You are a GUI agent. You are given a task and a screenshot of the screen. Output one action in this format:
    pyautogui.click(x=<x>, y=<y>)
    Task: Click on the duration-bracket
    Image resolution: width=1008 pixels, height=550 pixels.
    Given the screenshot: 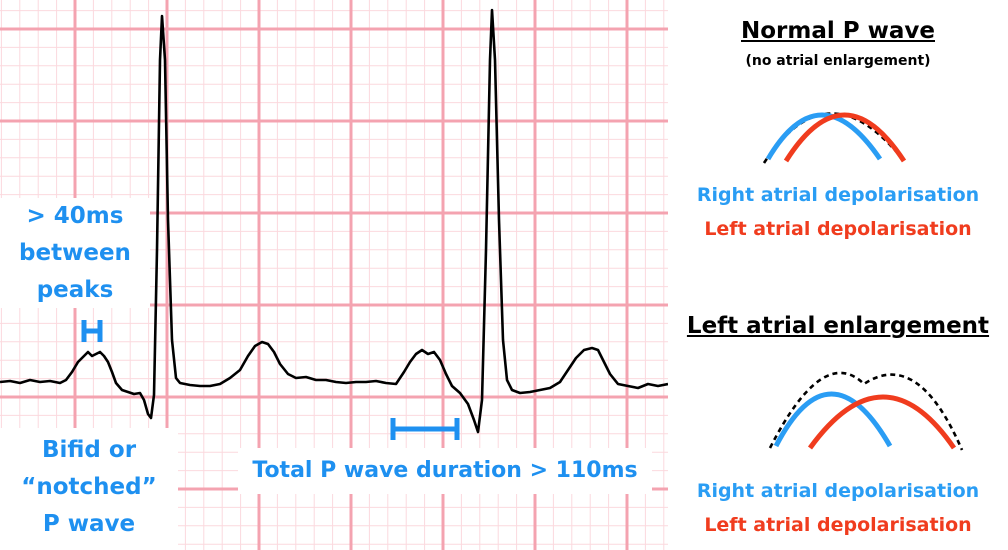 What is the action you would take?
    pyautogui.click(x=425, y=429)
    